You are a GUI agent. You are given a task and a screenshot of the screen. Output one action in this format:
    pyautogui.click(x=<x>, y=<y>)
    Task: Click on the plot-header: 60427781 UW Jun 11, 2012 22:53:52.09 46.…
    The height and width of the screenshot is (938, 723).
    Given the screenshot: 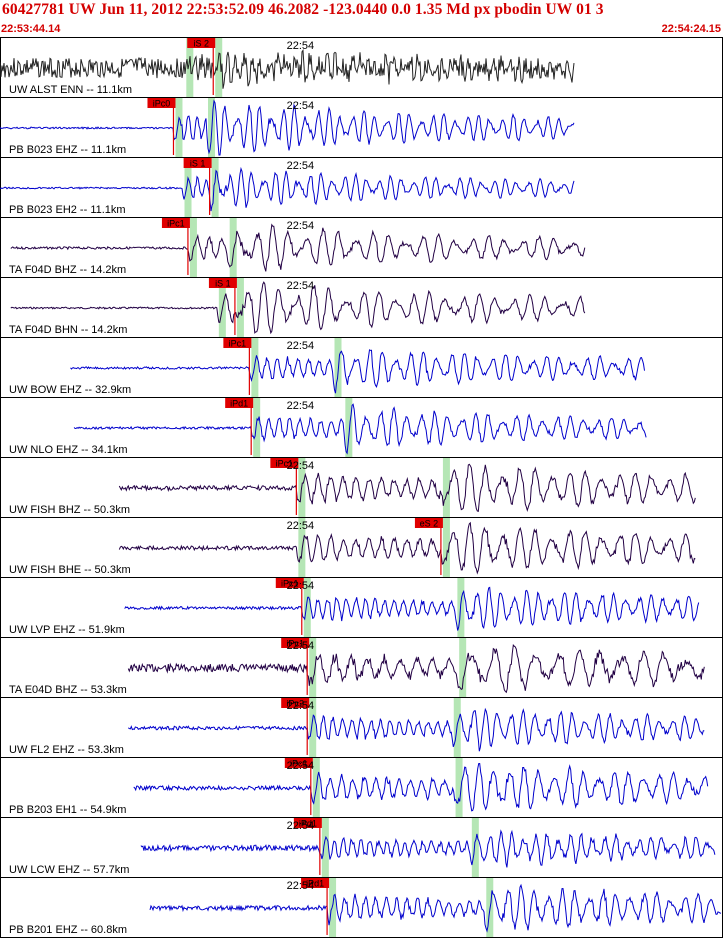 What is the action you would take?
    pyautogui.click(x=361, y=18)
    